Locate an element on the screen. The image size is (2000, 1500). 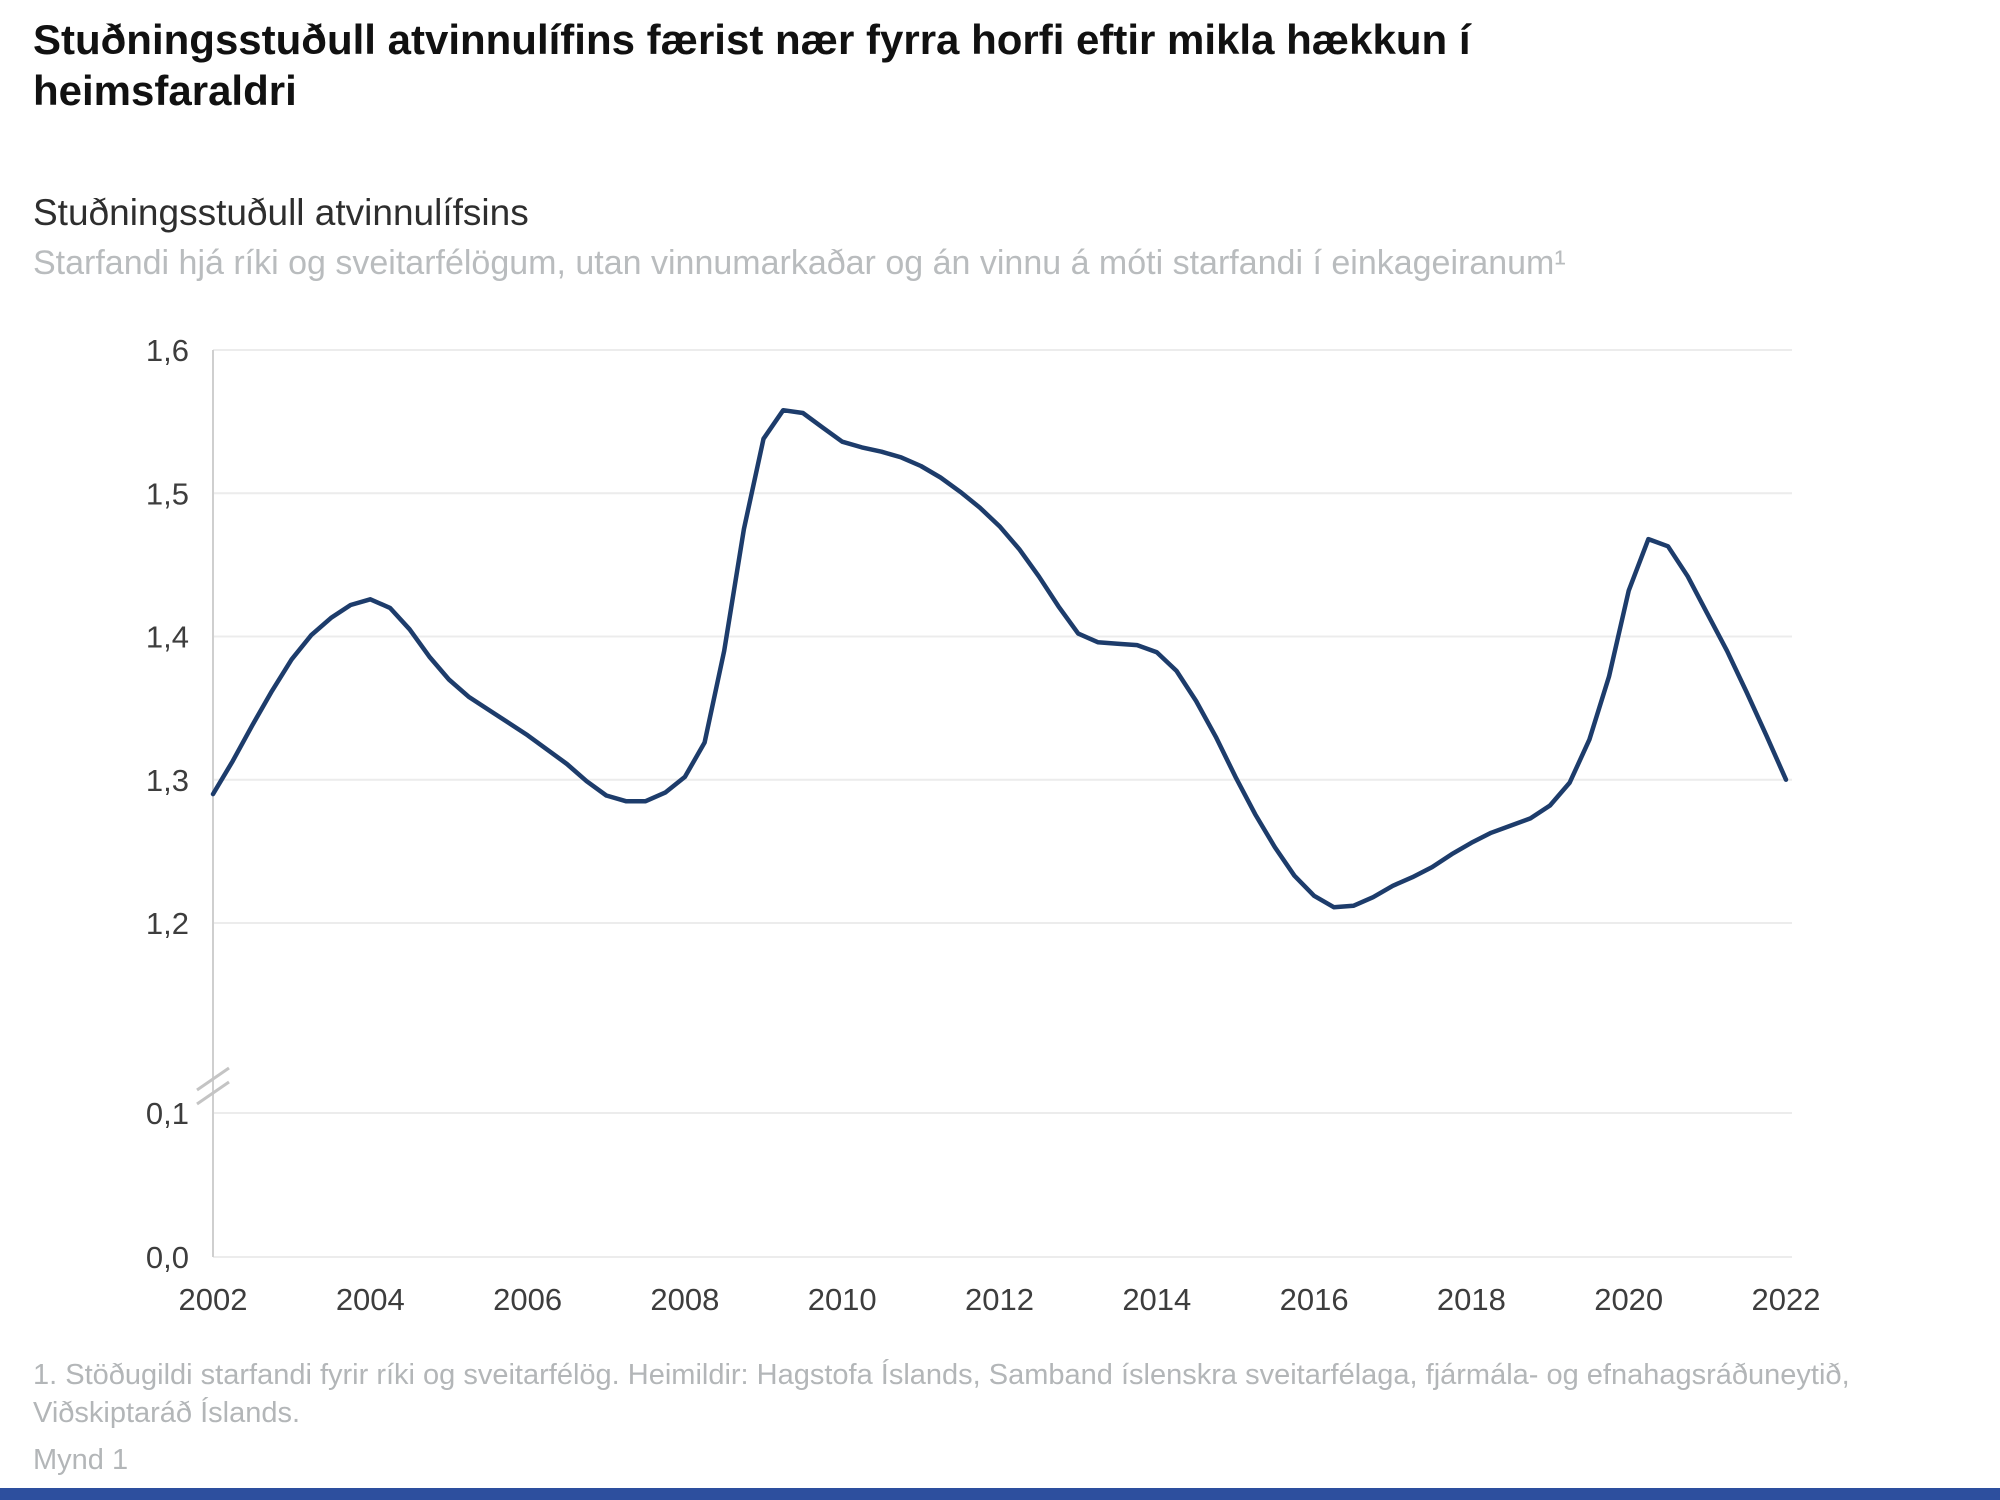
x-axis-tick-label: 2008 is located at coordinates (684, 1299).